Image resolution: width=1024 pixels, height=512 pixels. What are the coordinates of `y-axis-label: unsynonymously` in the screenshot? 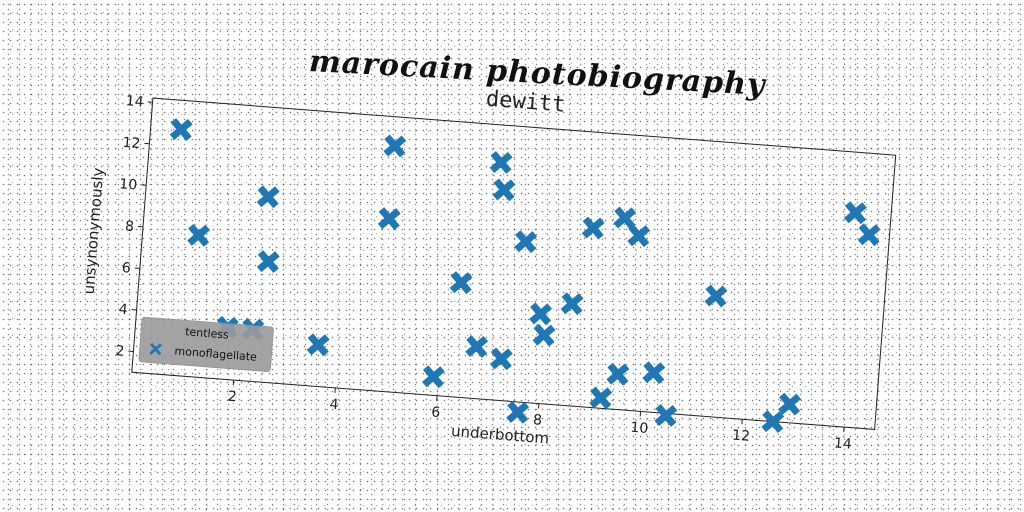 It's located at (94, 231).